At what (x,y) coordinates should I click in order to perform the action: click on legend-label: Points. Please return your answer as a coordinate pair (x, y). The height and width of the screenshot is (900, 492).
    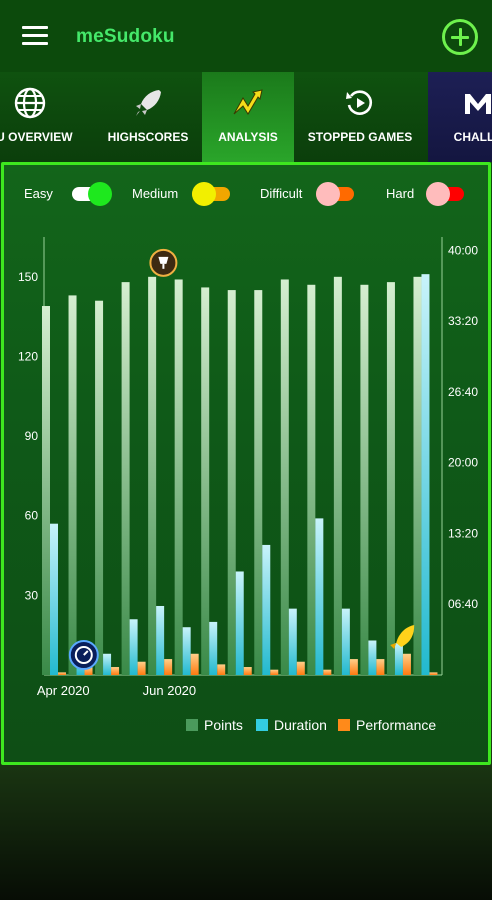
    Looking at the image, I should click on (223, 725).